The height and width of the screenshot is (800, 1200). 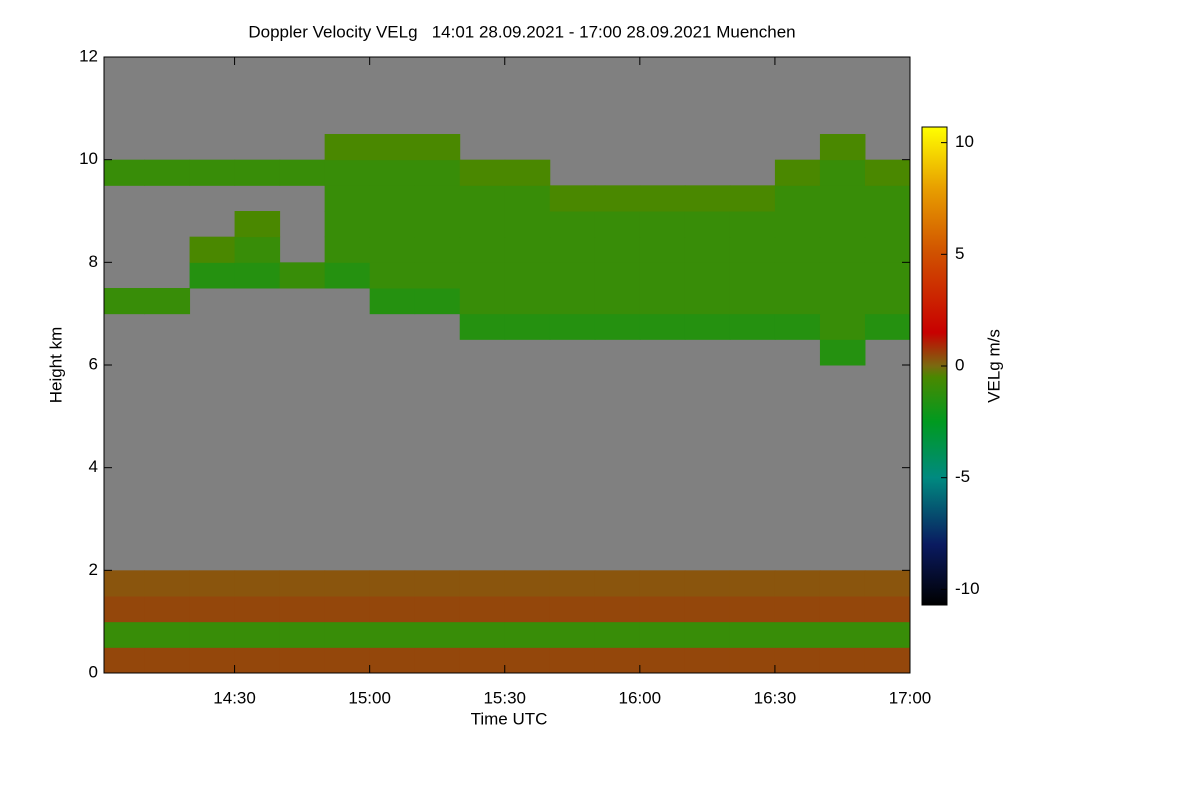 What do you see at coordinates (967, 588) in the screenshot?
I see `colorbar-tick-label: -10` at bounding box center [967, 588].